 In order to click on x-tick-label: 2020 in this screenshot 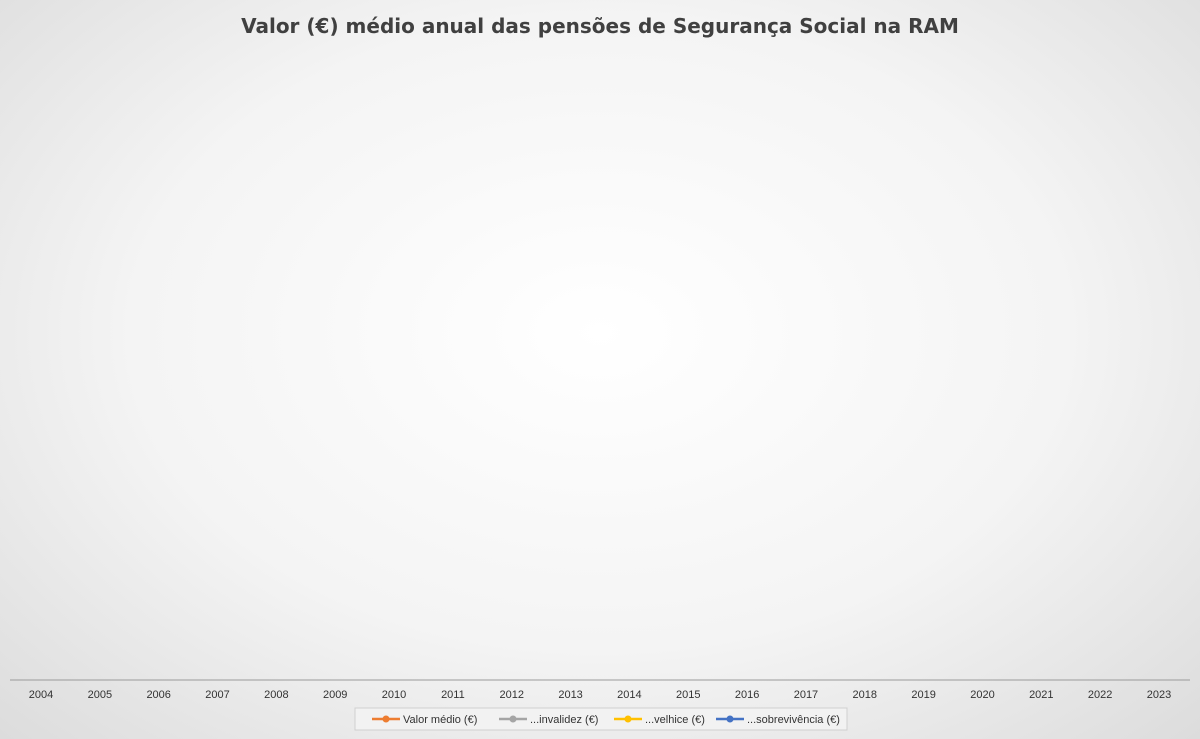, I will do `click(982, 695)`.